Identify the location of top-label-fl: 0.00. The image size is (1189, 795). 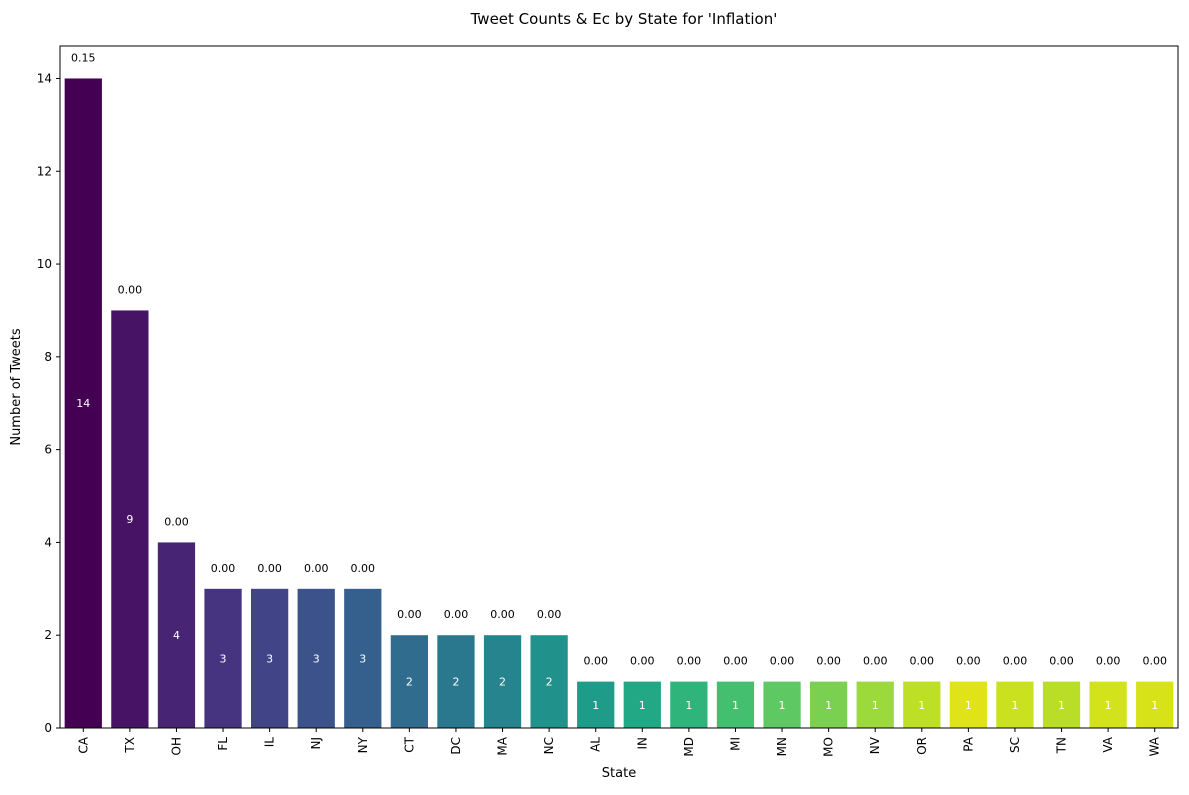
(223, 568).